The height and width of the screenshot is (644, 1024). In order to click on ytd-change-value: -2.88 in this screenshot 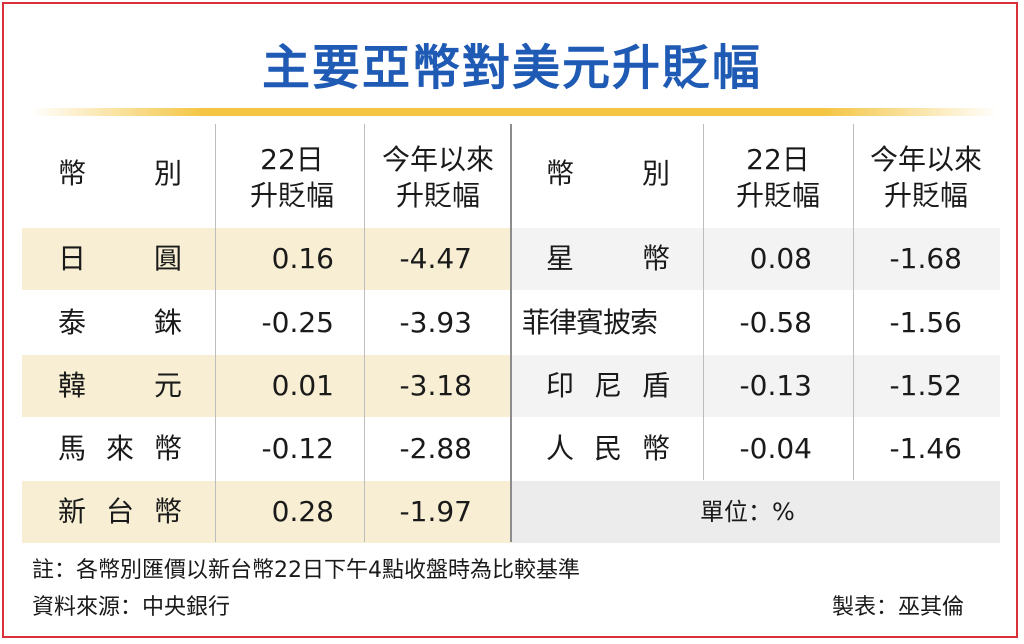, I will do `click(435, 448)`.